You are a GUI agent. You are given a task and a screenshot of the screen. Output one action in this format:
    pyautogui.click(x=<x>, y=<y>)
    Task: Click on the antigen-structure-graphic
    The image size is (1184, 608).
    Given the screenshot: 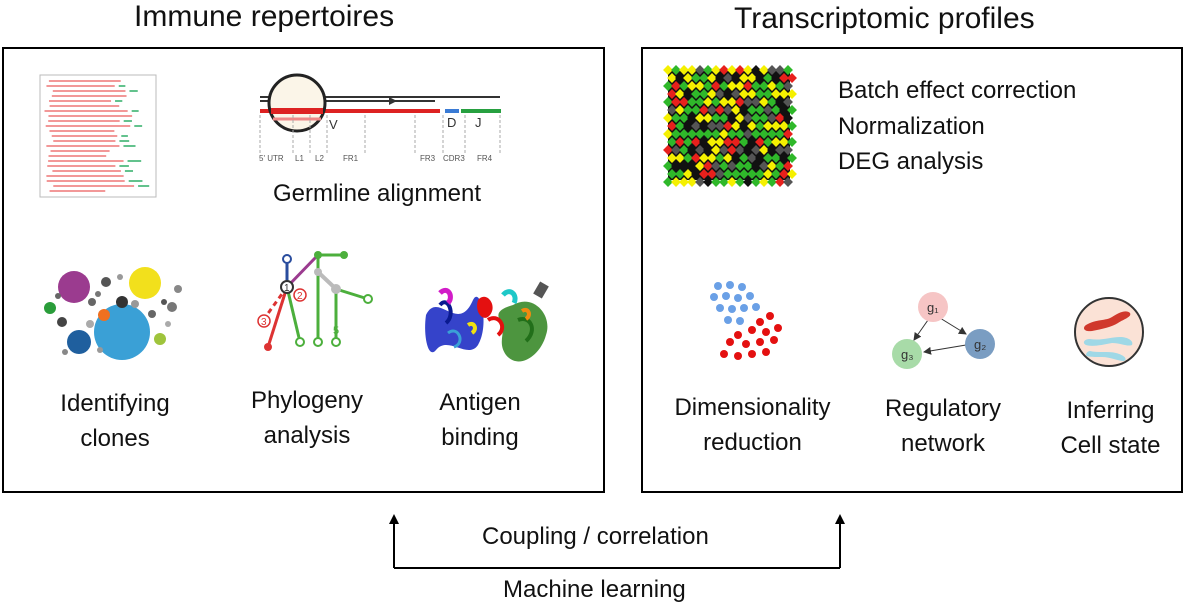 What is the action you would take?
    pyautogui.click(x=487, y=321)
    